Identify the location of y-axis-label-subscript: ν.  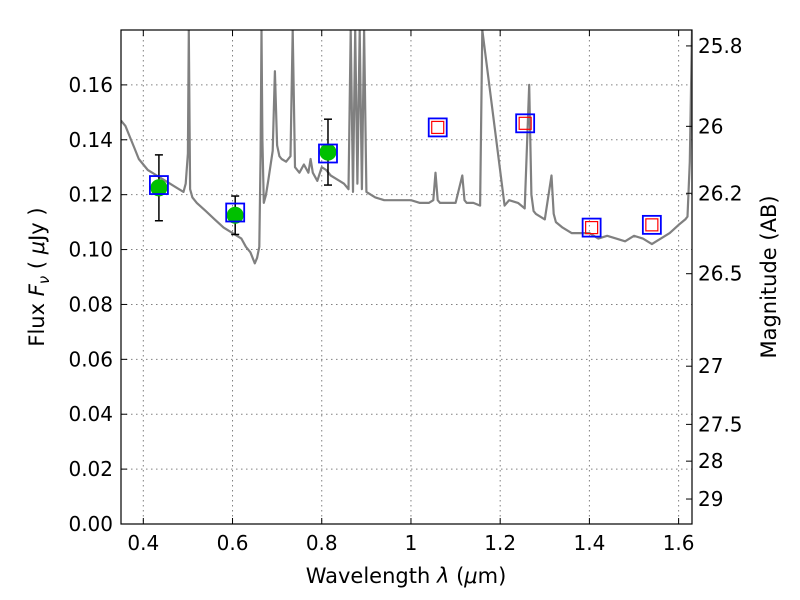
(44, 280).